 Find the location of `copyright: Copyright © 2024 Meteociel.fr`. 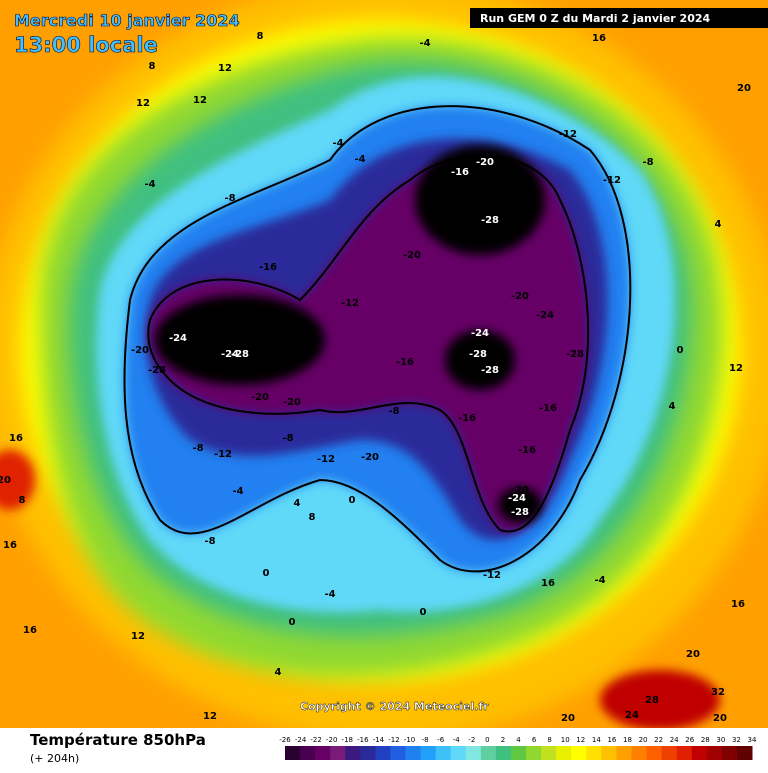

copyright: Copyright © 2024 Meteociel.fr is located at coordinates (394, 706).